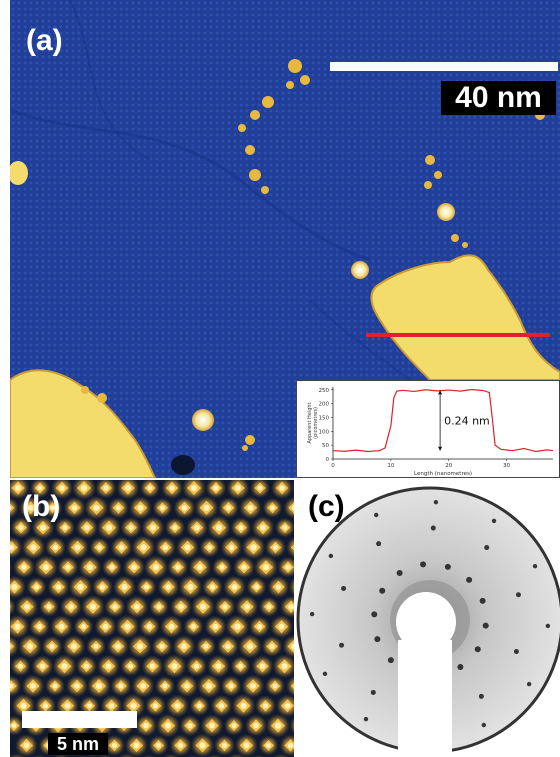 Image resolution: width=560 pixels, height=757 pixels. I want to click on electron-gun-center, so click(426, 622).